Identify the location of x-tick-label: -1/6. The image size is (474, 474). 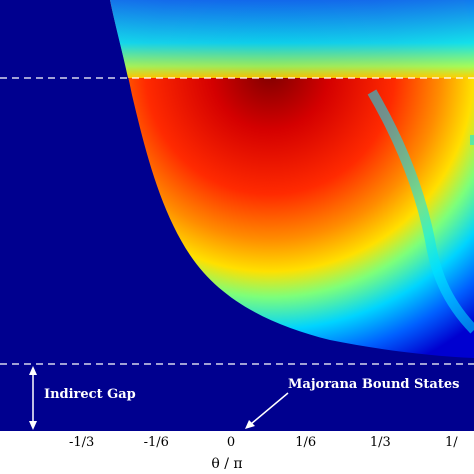
(156, 442).